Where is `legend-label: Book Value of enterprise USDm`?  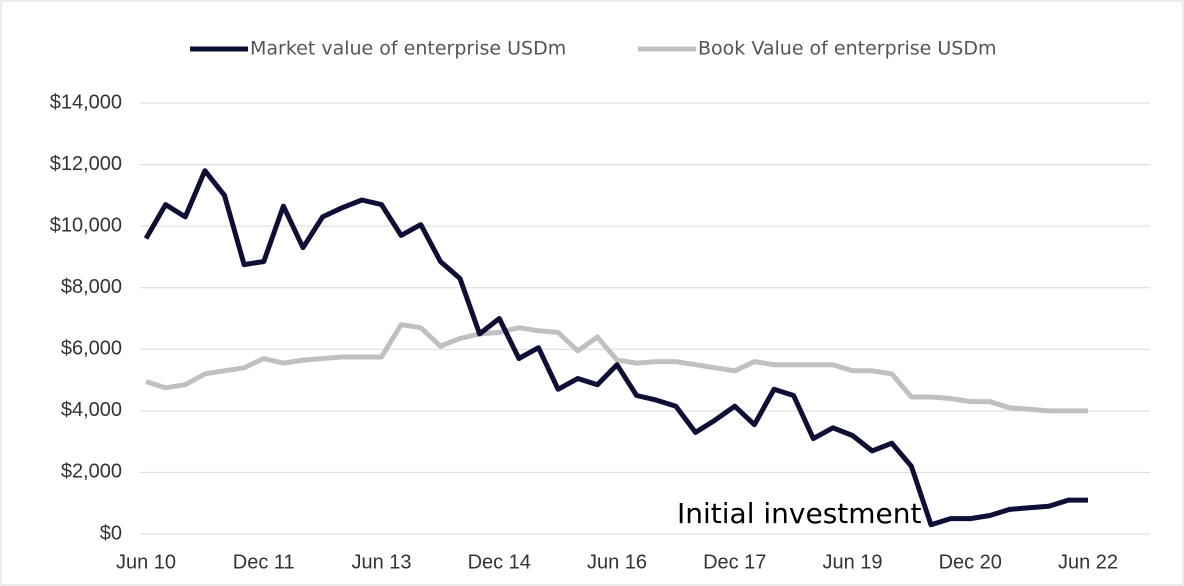
legend-label: Book Value of enterprise USDm is located at coordinates (847, 49).